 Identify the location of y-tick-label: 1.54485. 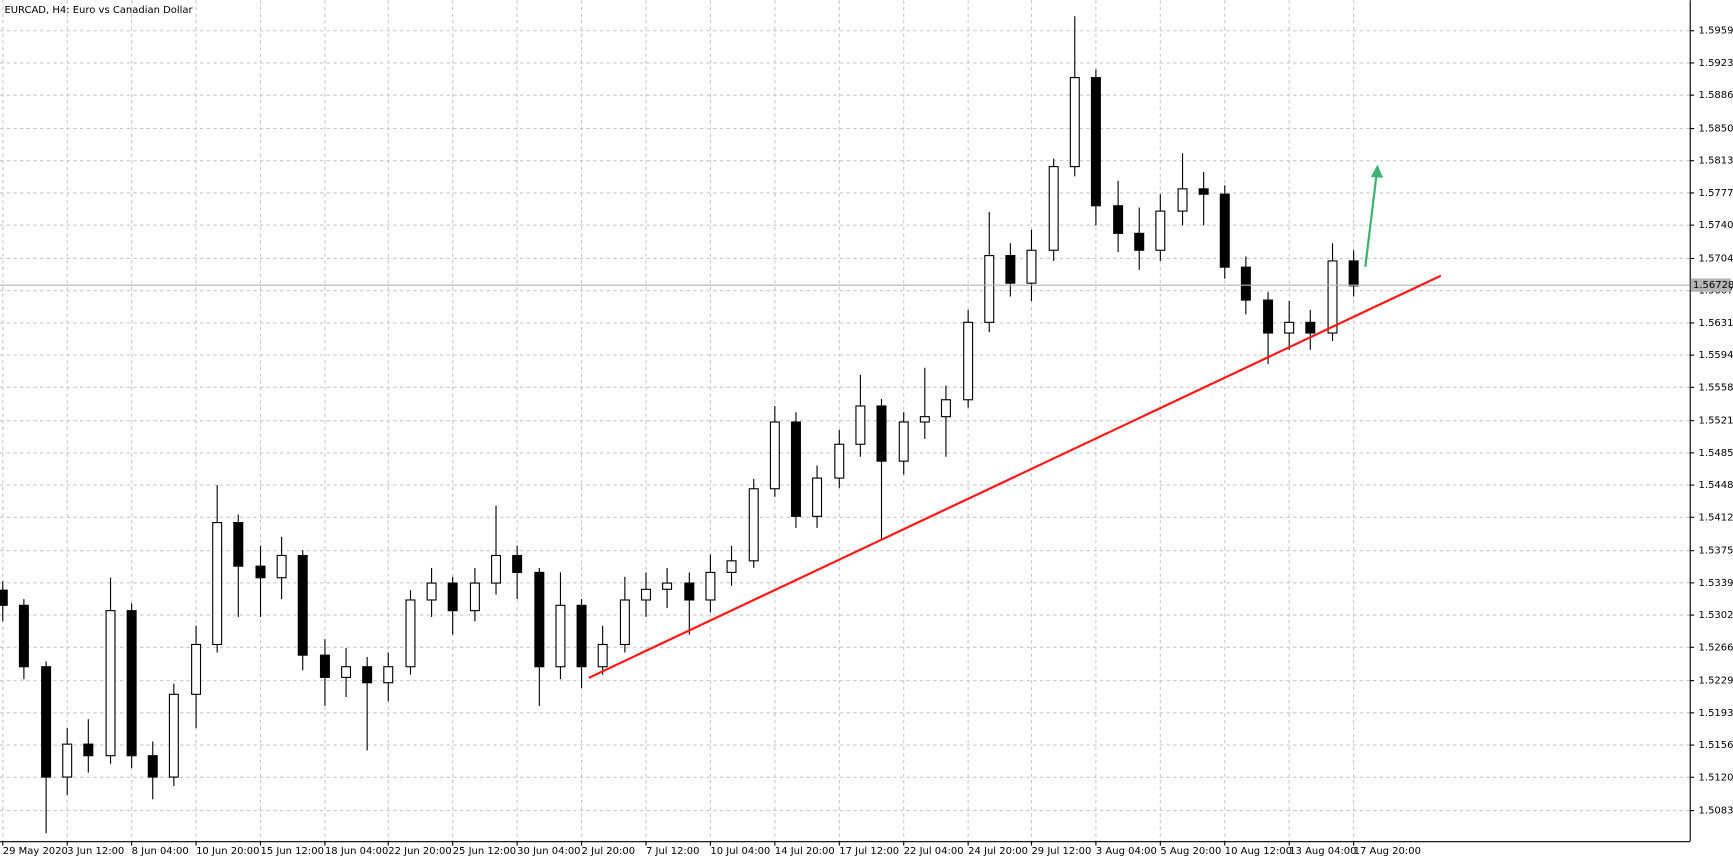
(1716, 485).